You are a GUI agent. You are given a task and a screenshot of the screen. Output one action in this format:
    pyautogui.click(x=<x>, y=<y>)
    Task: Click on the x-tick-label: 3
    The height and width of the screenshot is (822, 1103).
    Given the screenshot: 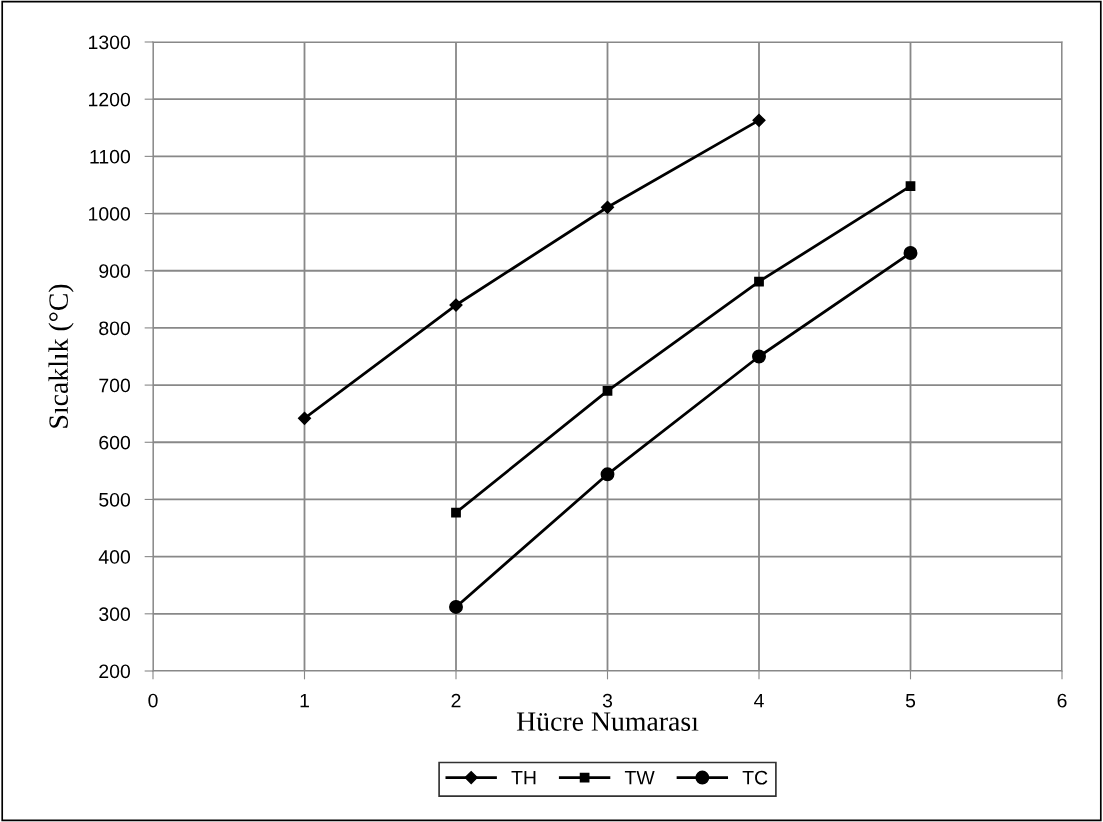 What is the action you would take?
    pyautogui.click(x=607, y=700)
    